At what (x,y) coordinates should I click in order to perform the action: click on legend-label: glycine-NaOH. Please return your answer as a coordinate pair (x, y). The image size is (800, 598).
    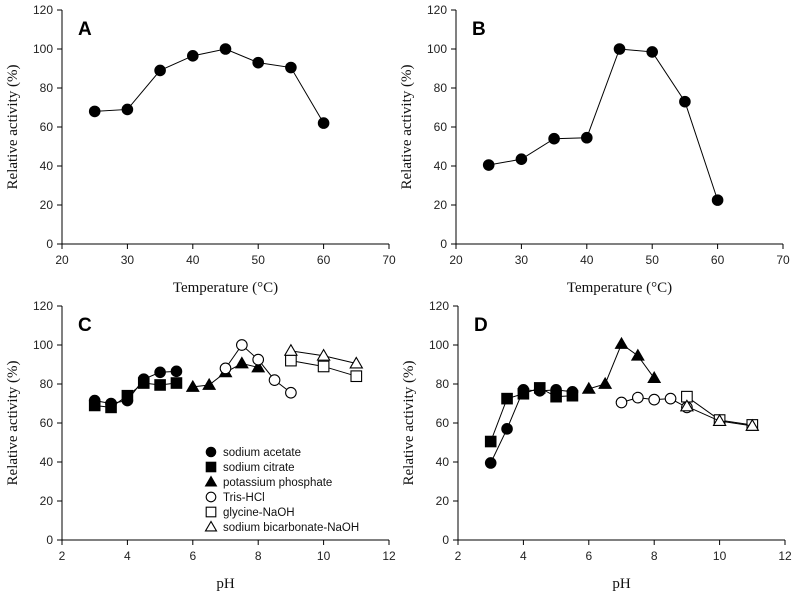
    Looking at the image, I should click on (259, 513).